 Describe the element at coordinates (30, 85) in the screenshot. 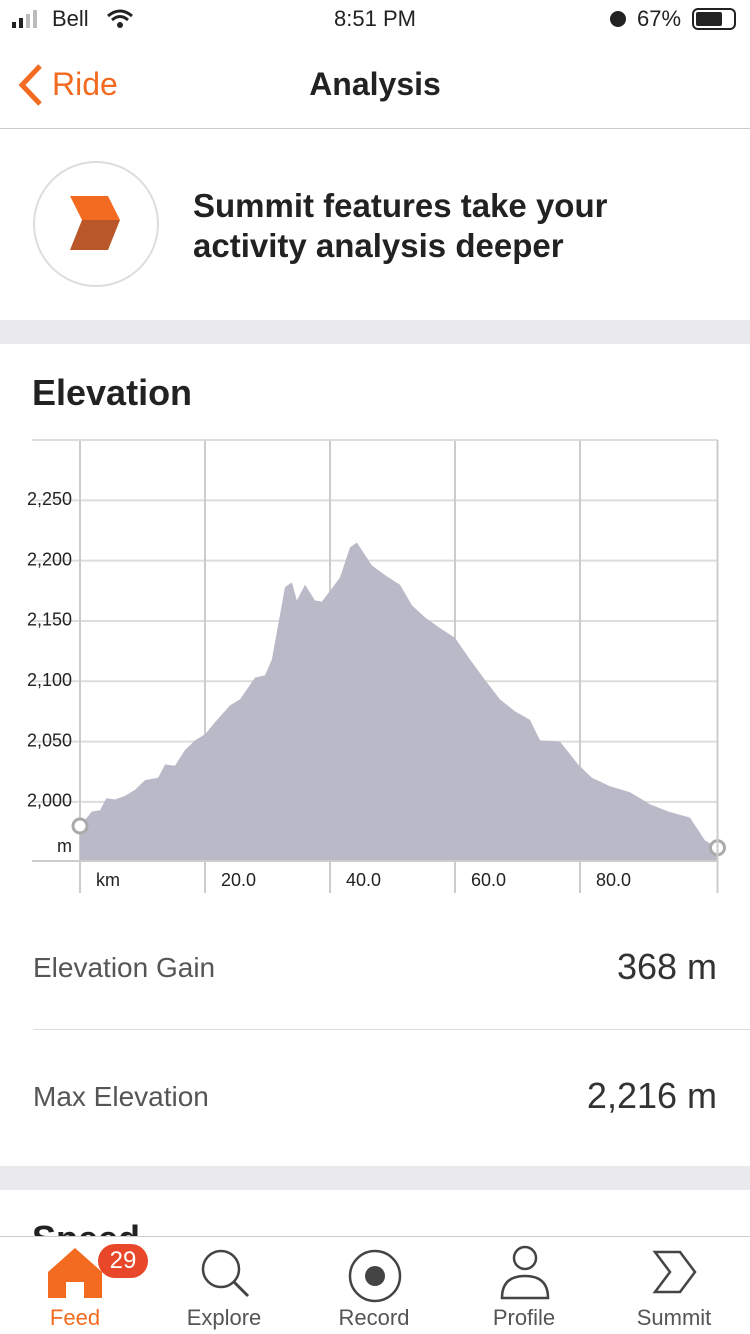

I see `back-arrow` at that location.